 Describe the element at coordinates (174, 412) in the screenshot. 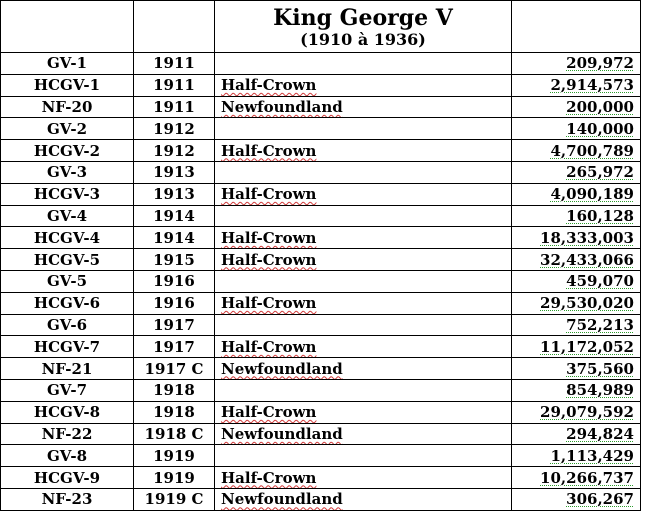

I see `coin-year-cell: 1918` at that location.